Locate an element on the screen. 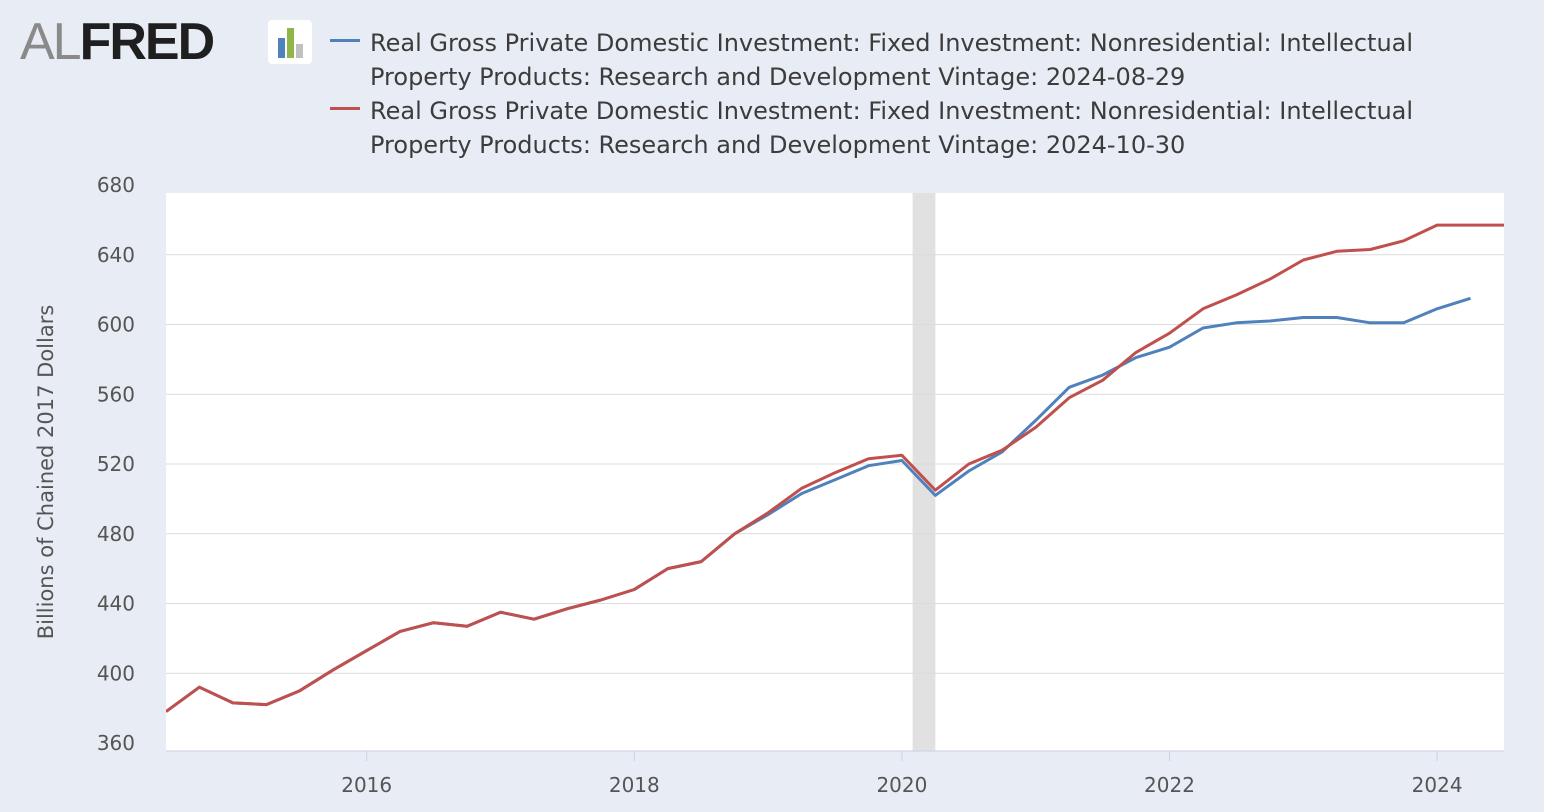 The image size is (1544, 812). x-tick-label: 2020 is located at coordinates (901, 785).